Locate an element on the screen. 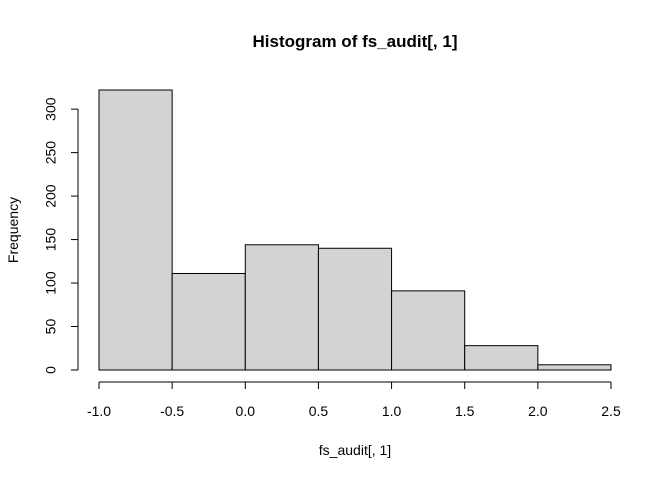 The width and height of the screenshot is (672, 480). x-axis-label: fs_audit[, 1] is located at coordinates (355, 450).